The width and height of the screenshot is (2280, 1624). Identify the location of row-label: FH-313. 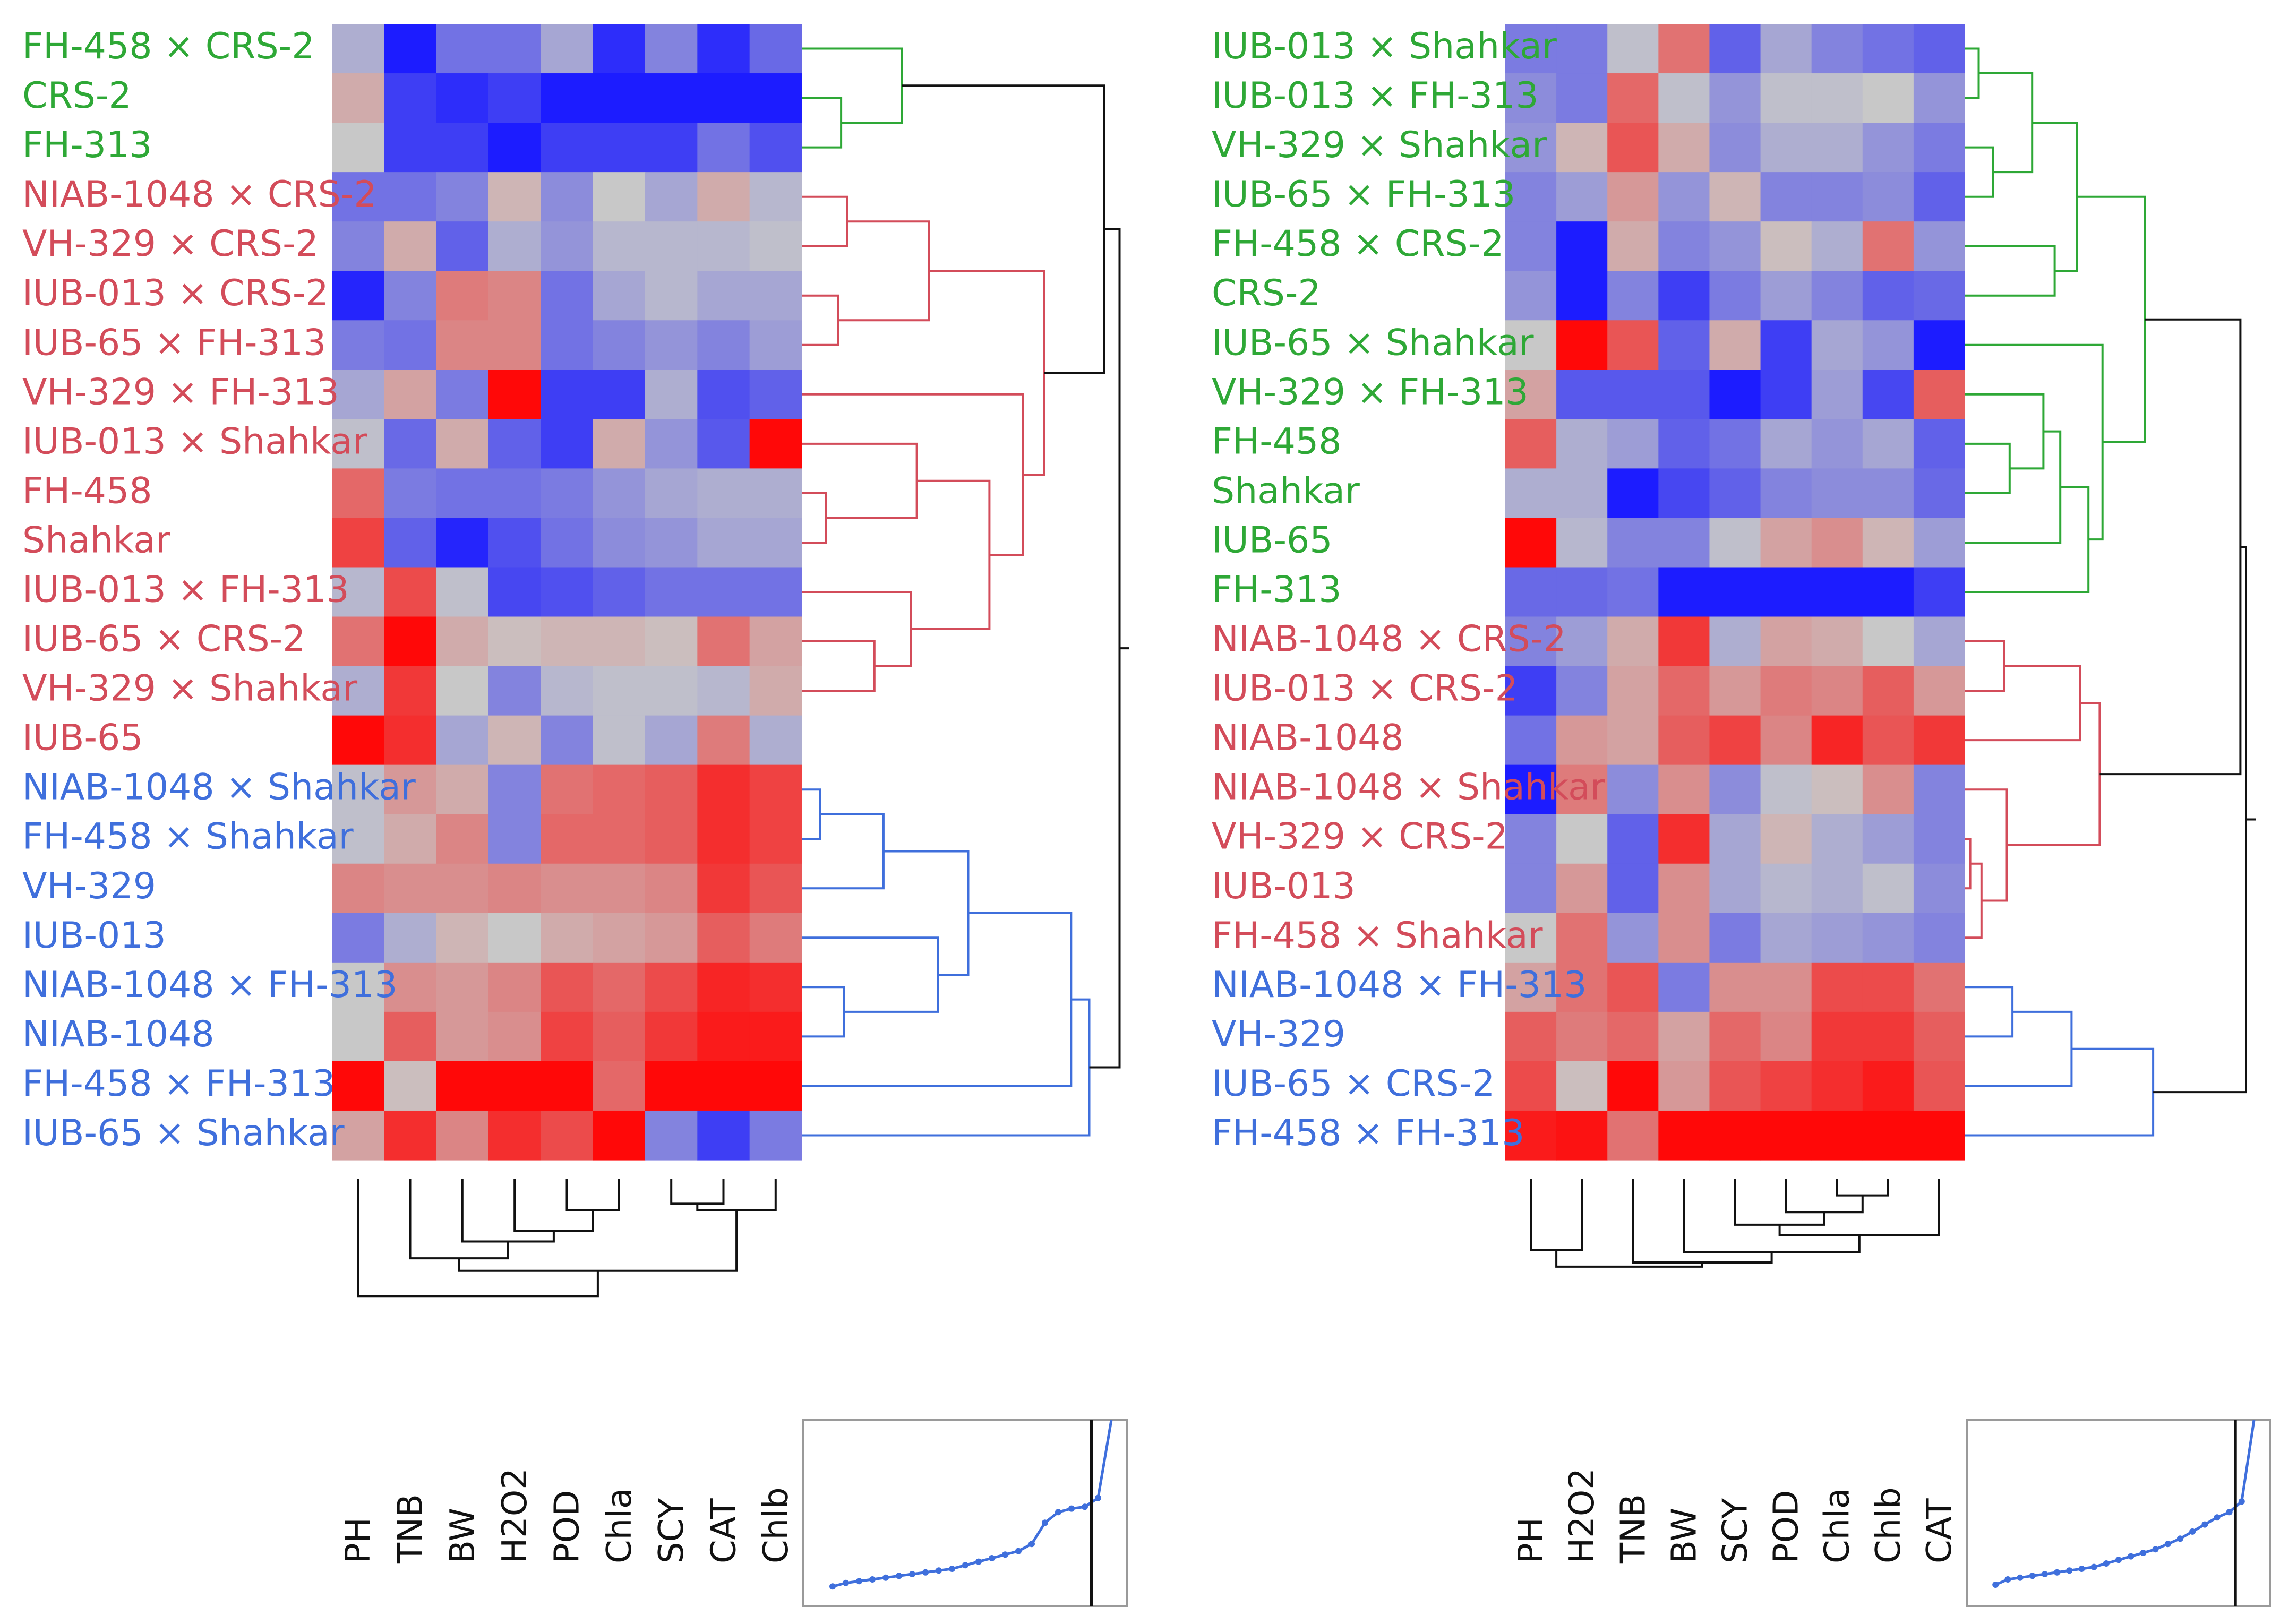
(87, 145).